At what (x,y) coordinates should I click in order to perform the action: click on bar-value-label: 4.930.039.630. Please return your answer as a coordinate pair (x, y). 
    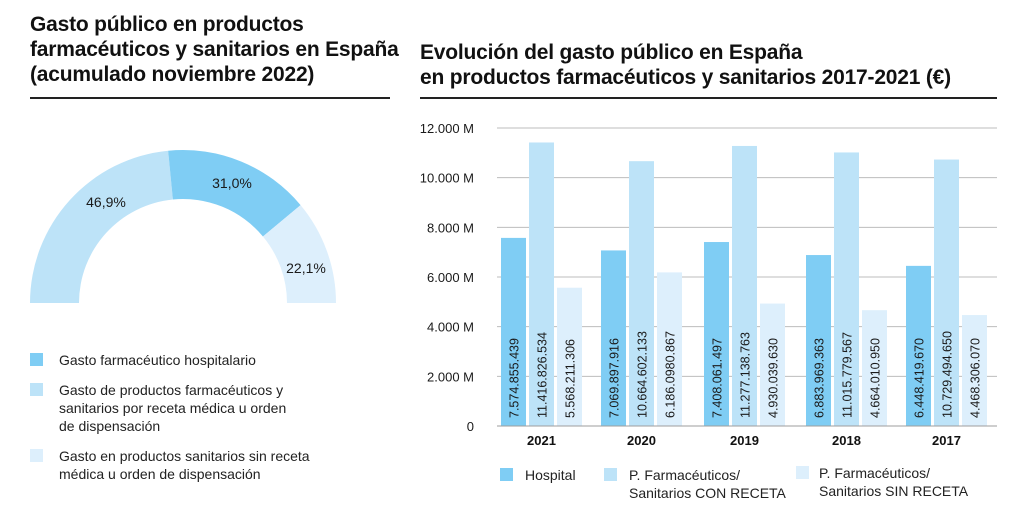
    Looking at the image, I should click on (774, 378).